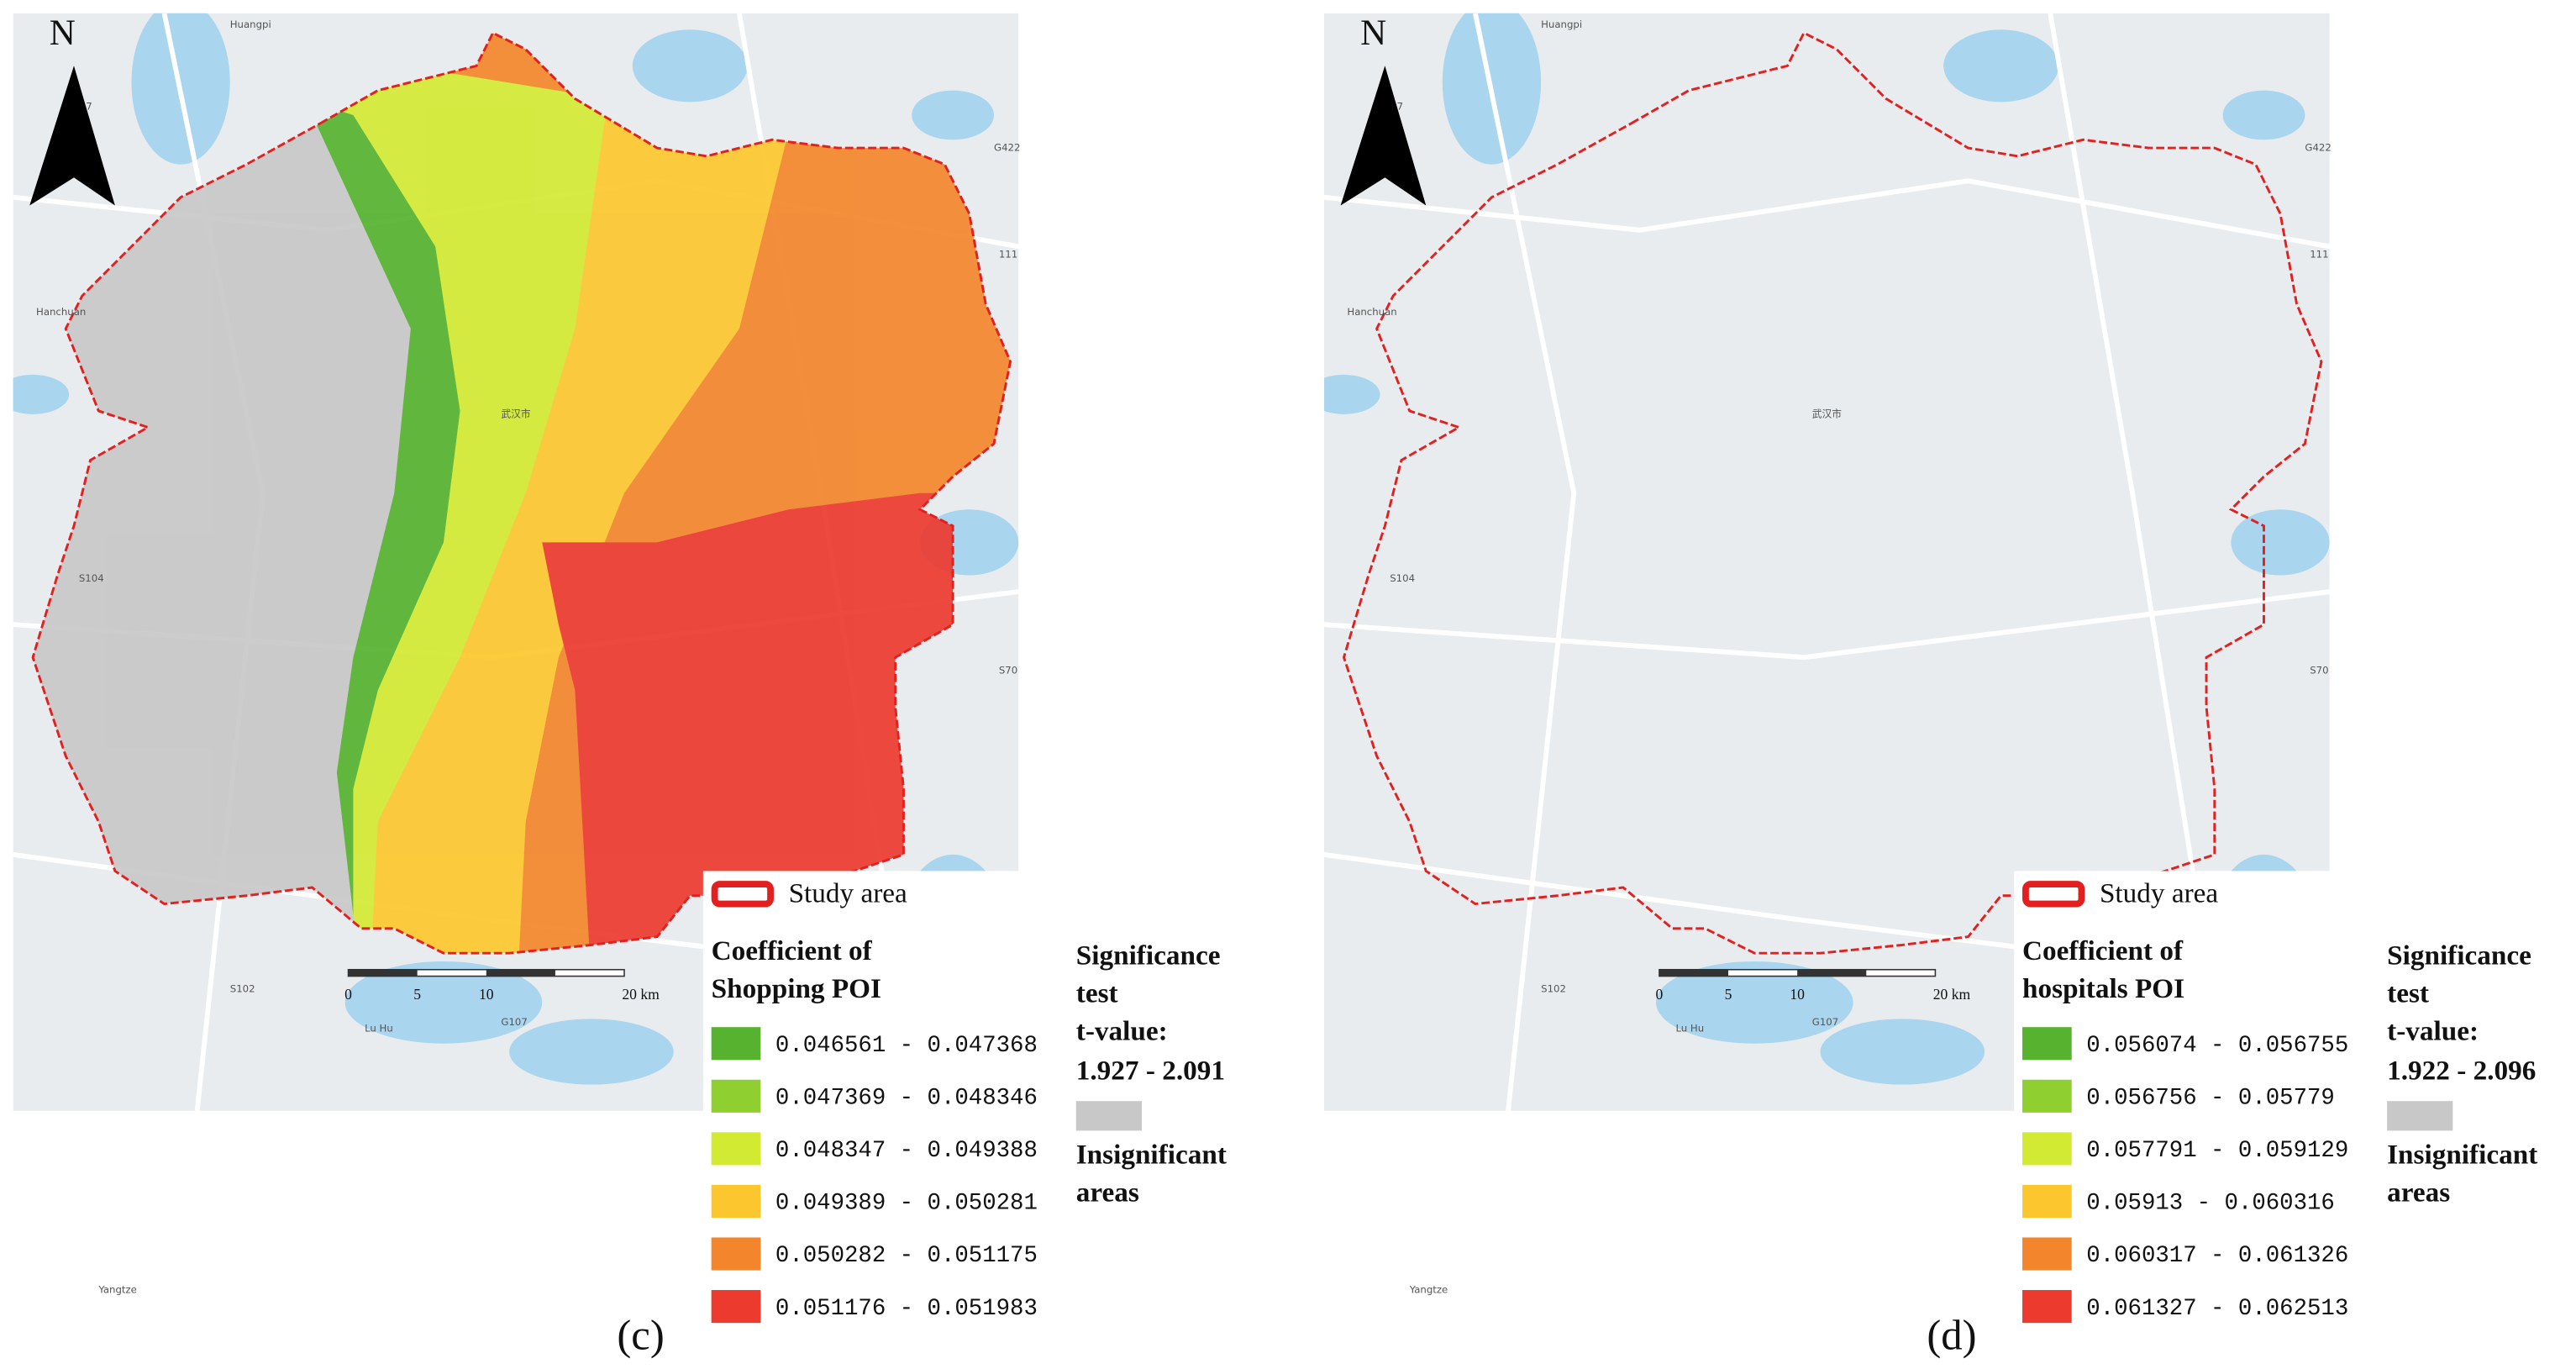 The width and height of the screenshot is (2576, 1369). What do you see at coordinates (906, 1204) in the screenshot?
I see `legend-label: 0.049389 - 0.050281` at bounding box center [906, 1204].